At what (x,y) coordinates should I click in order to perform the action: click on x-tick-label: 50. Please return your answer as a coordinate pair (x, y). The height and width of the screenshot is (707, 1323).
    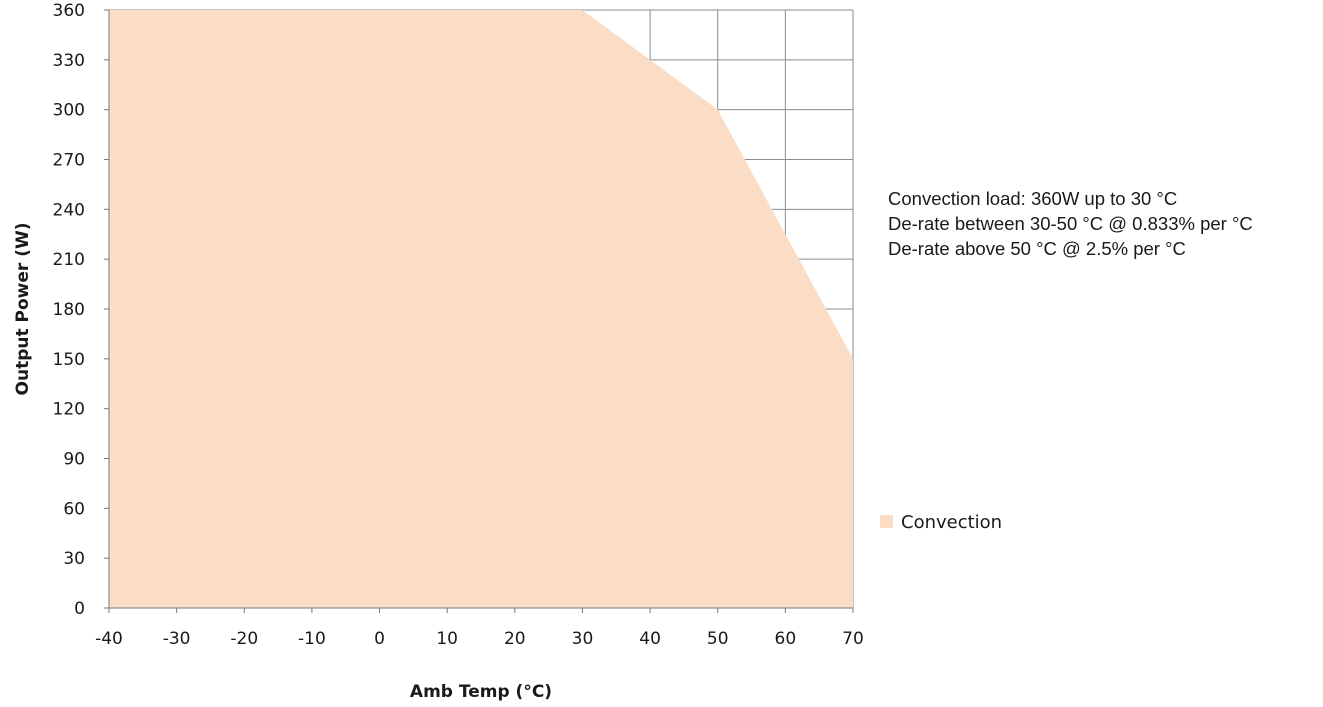
    Looking at the image, I should click on (718, 639).